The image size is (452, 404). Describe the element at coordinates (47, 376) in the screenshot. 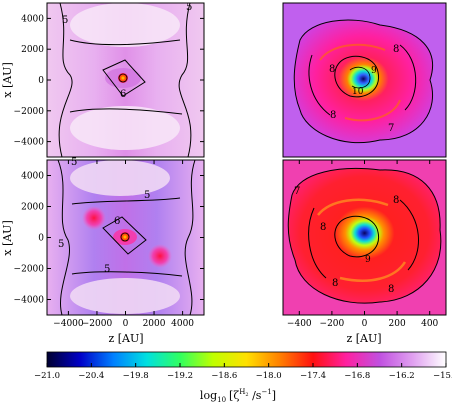

I see `colorbar-tick-label: −21.0` at that location.